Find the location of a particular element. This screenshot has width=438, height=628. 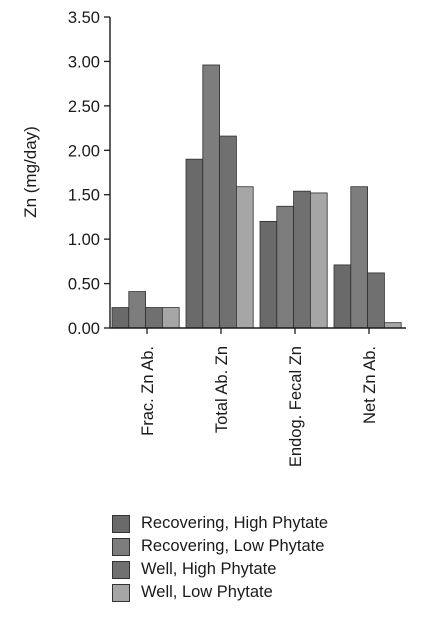

y-tick-label: 0.00 is located at coordinates (84, 329).